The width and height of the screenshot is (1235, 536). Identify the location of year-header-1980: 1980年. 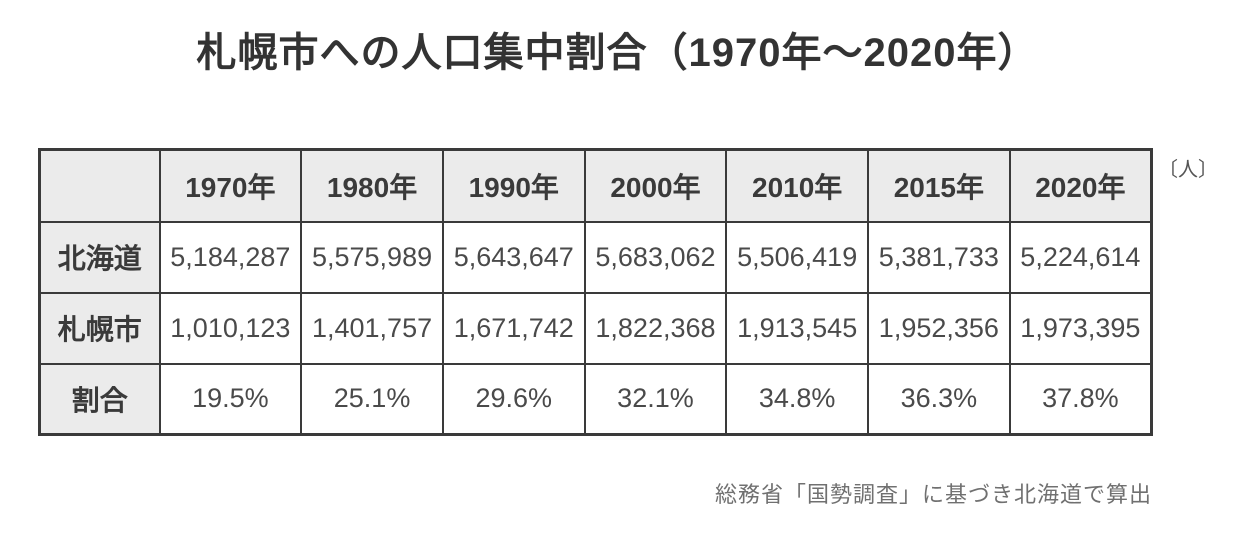
(372, 185).